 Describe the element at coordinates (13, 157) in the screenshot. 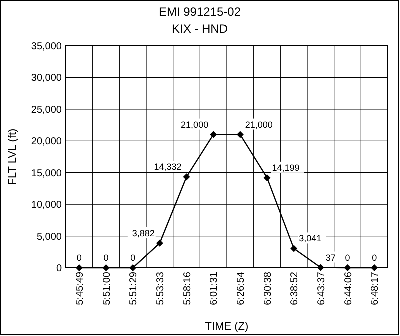

I see `y-axis-title: FLT LVL (ft)` at that location.